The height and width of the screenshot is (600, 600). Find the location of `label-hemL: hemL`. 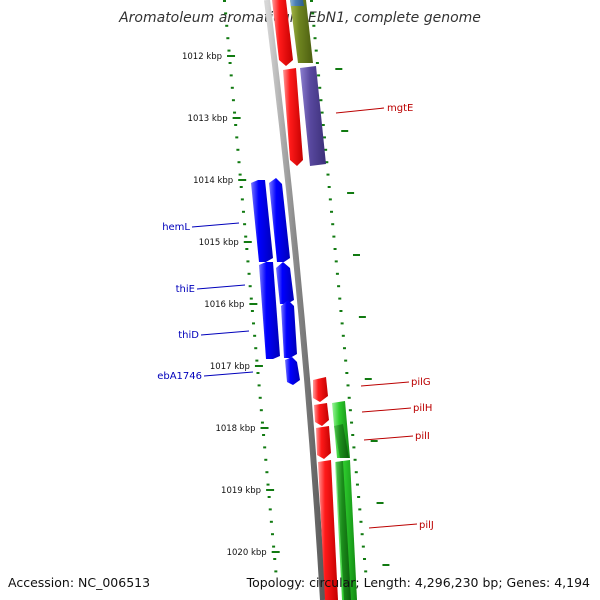

label-hemL: hemL is located at coordinates (176, 227).